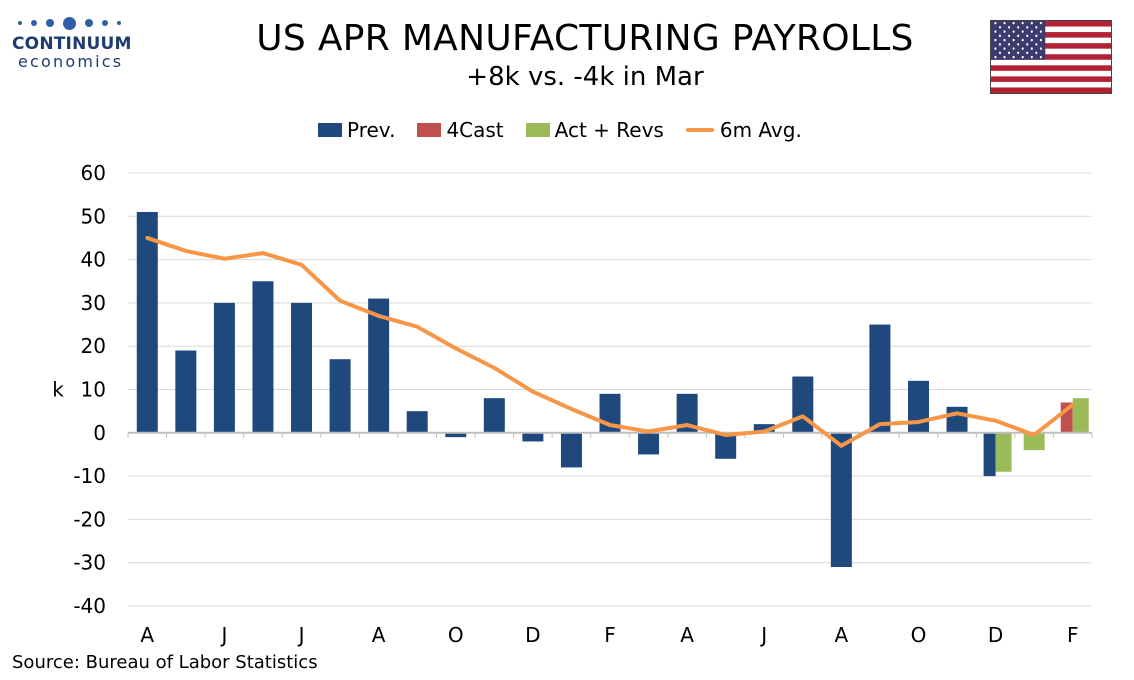 This screenshot has height=680, width=1134. What do you see at coordinates (537, 130) in the screenshot?
I see `legend-swatch-actual` at bounding box center [537, 130].